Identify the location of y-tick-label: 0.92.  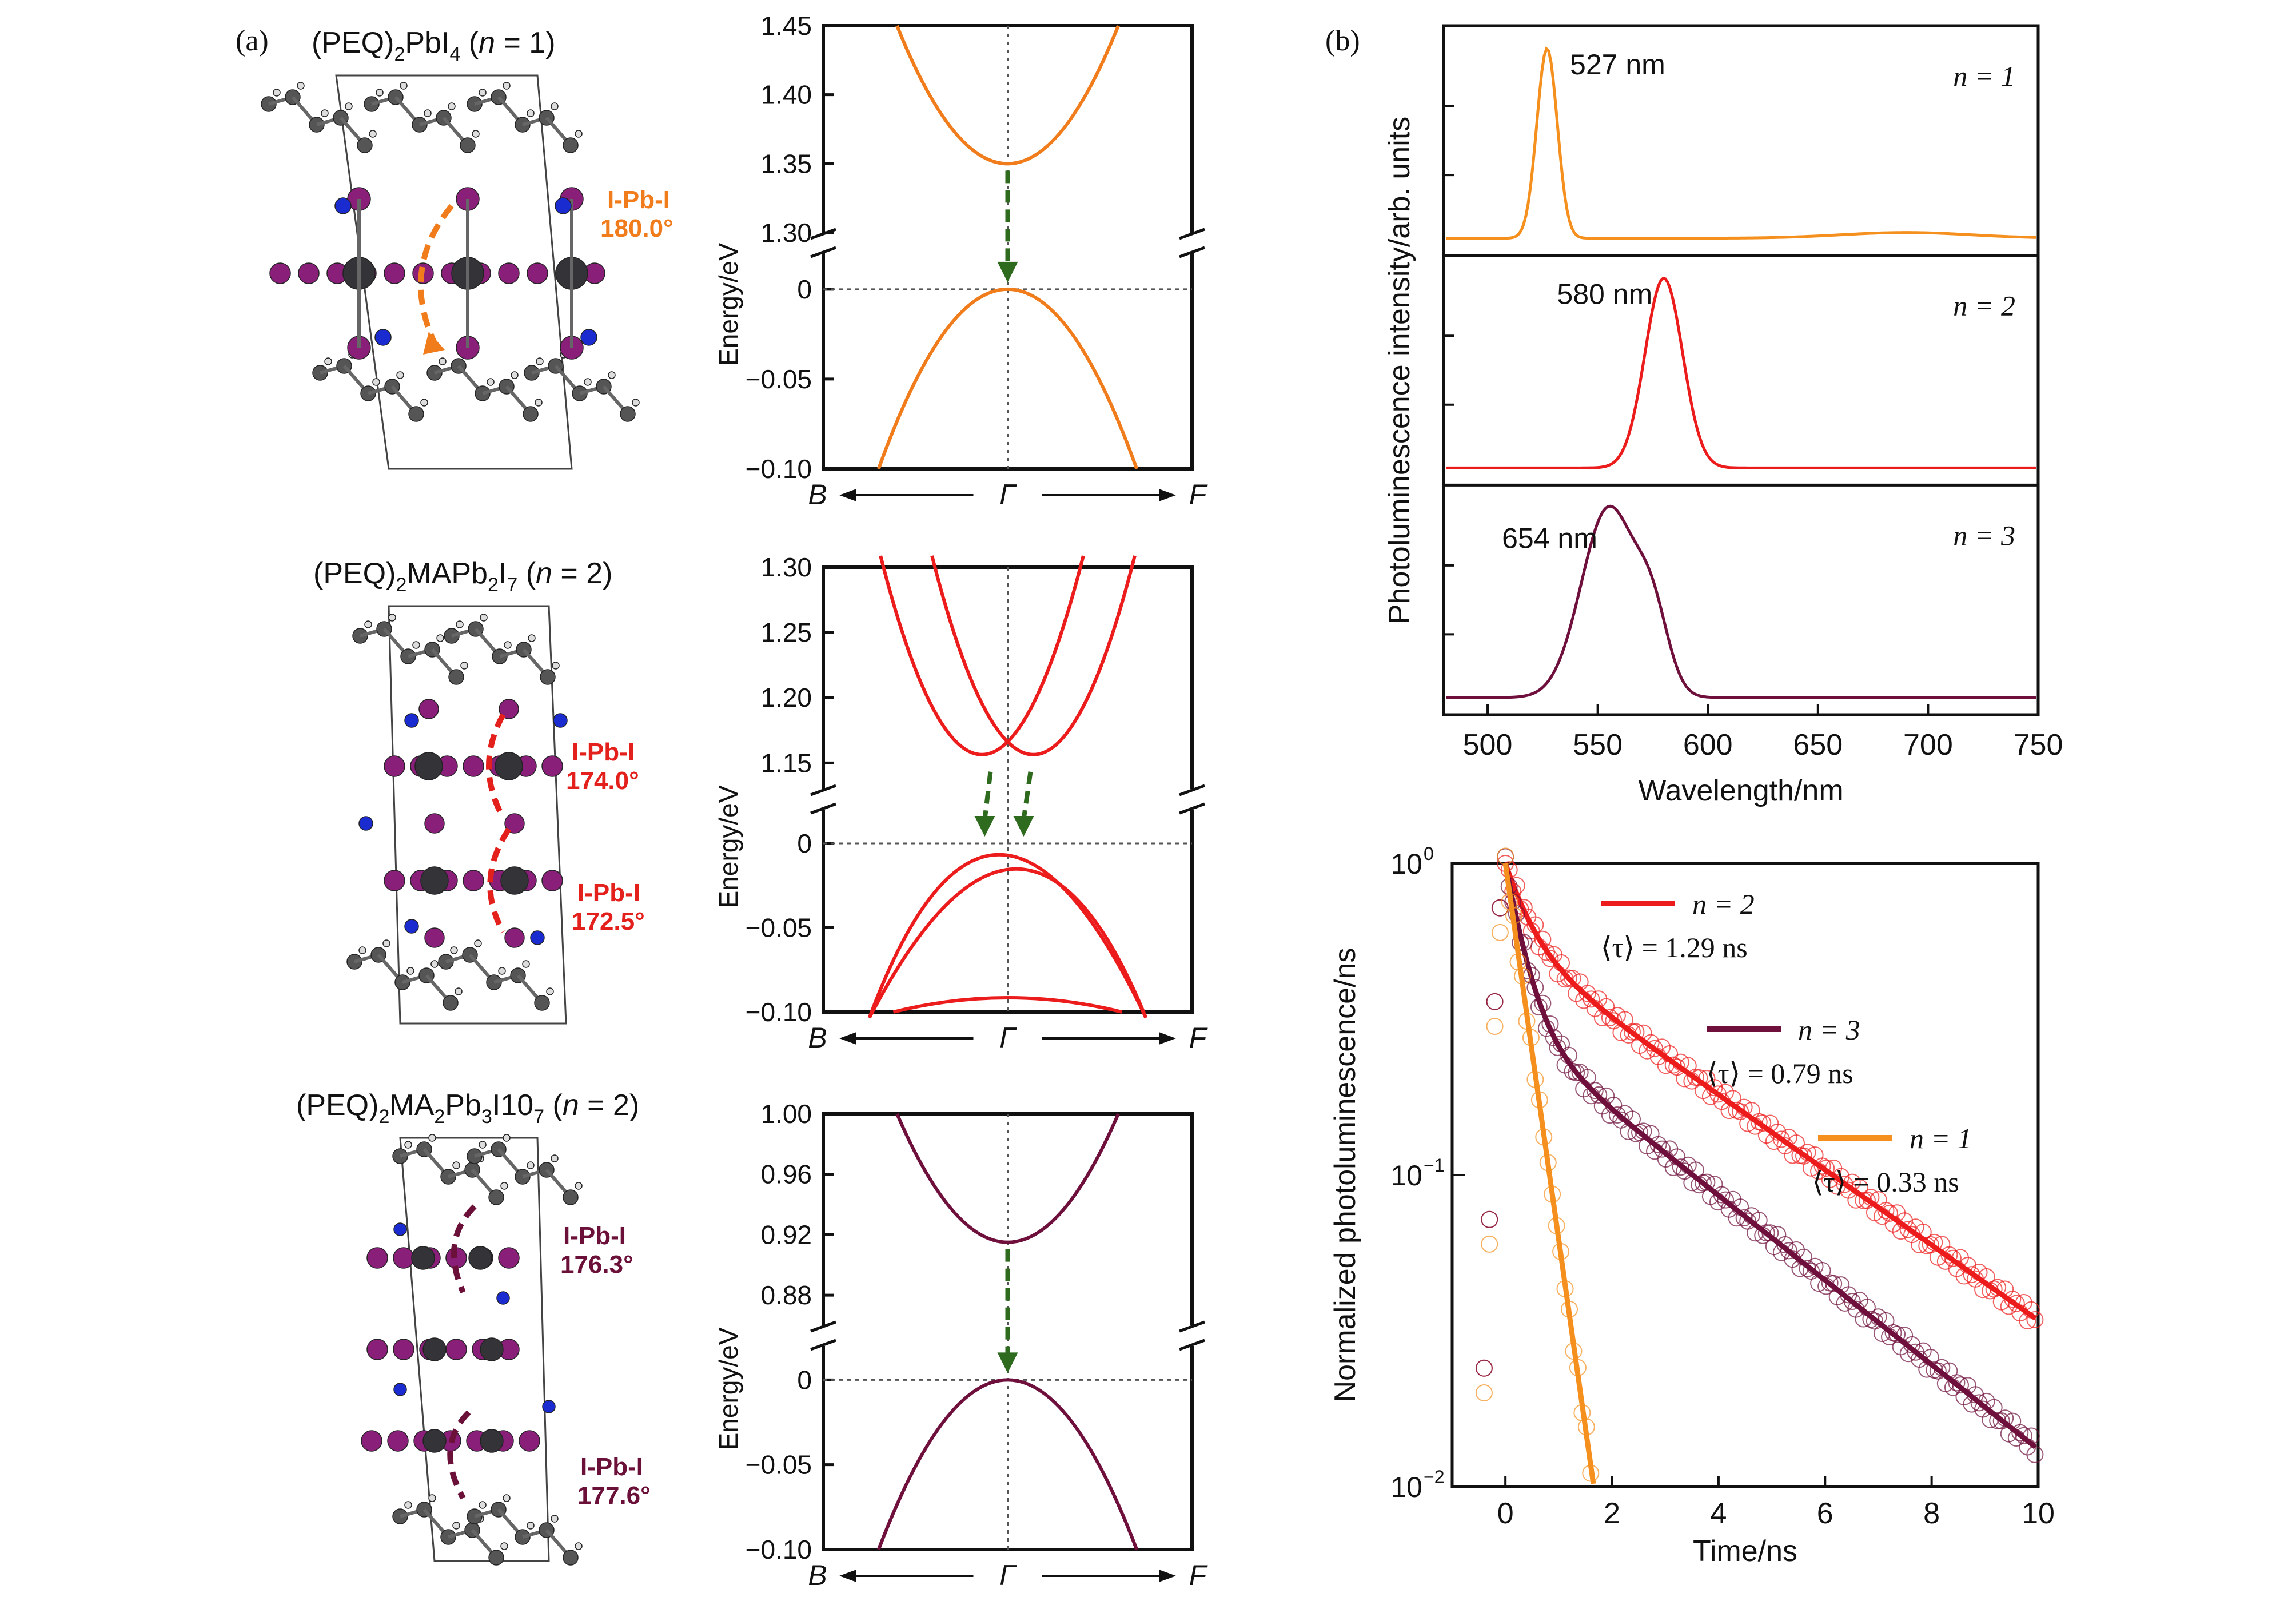
(786, 1234).